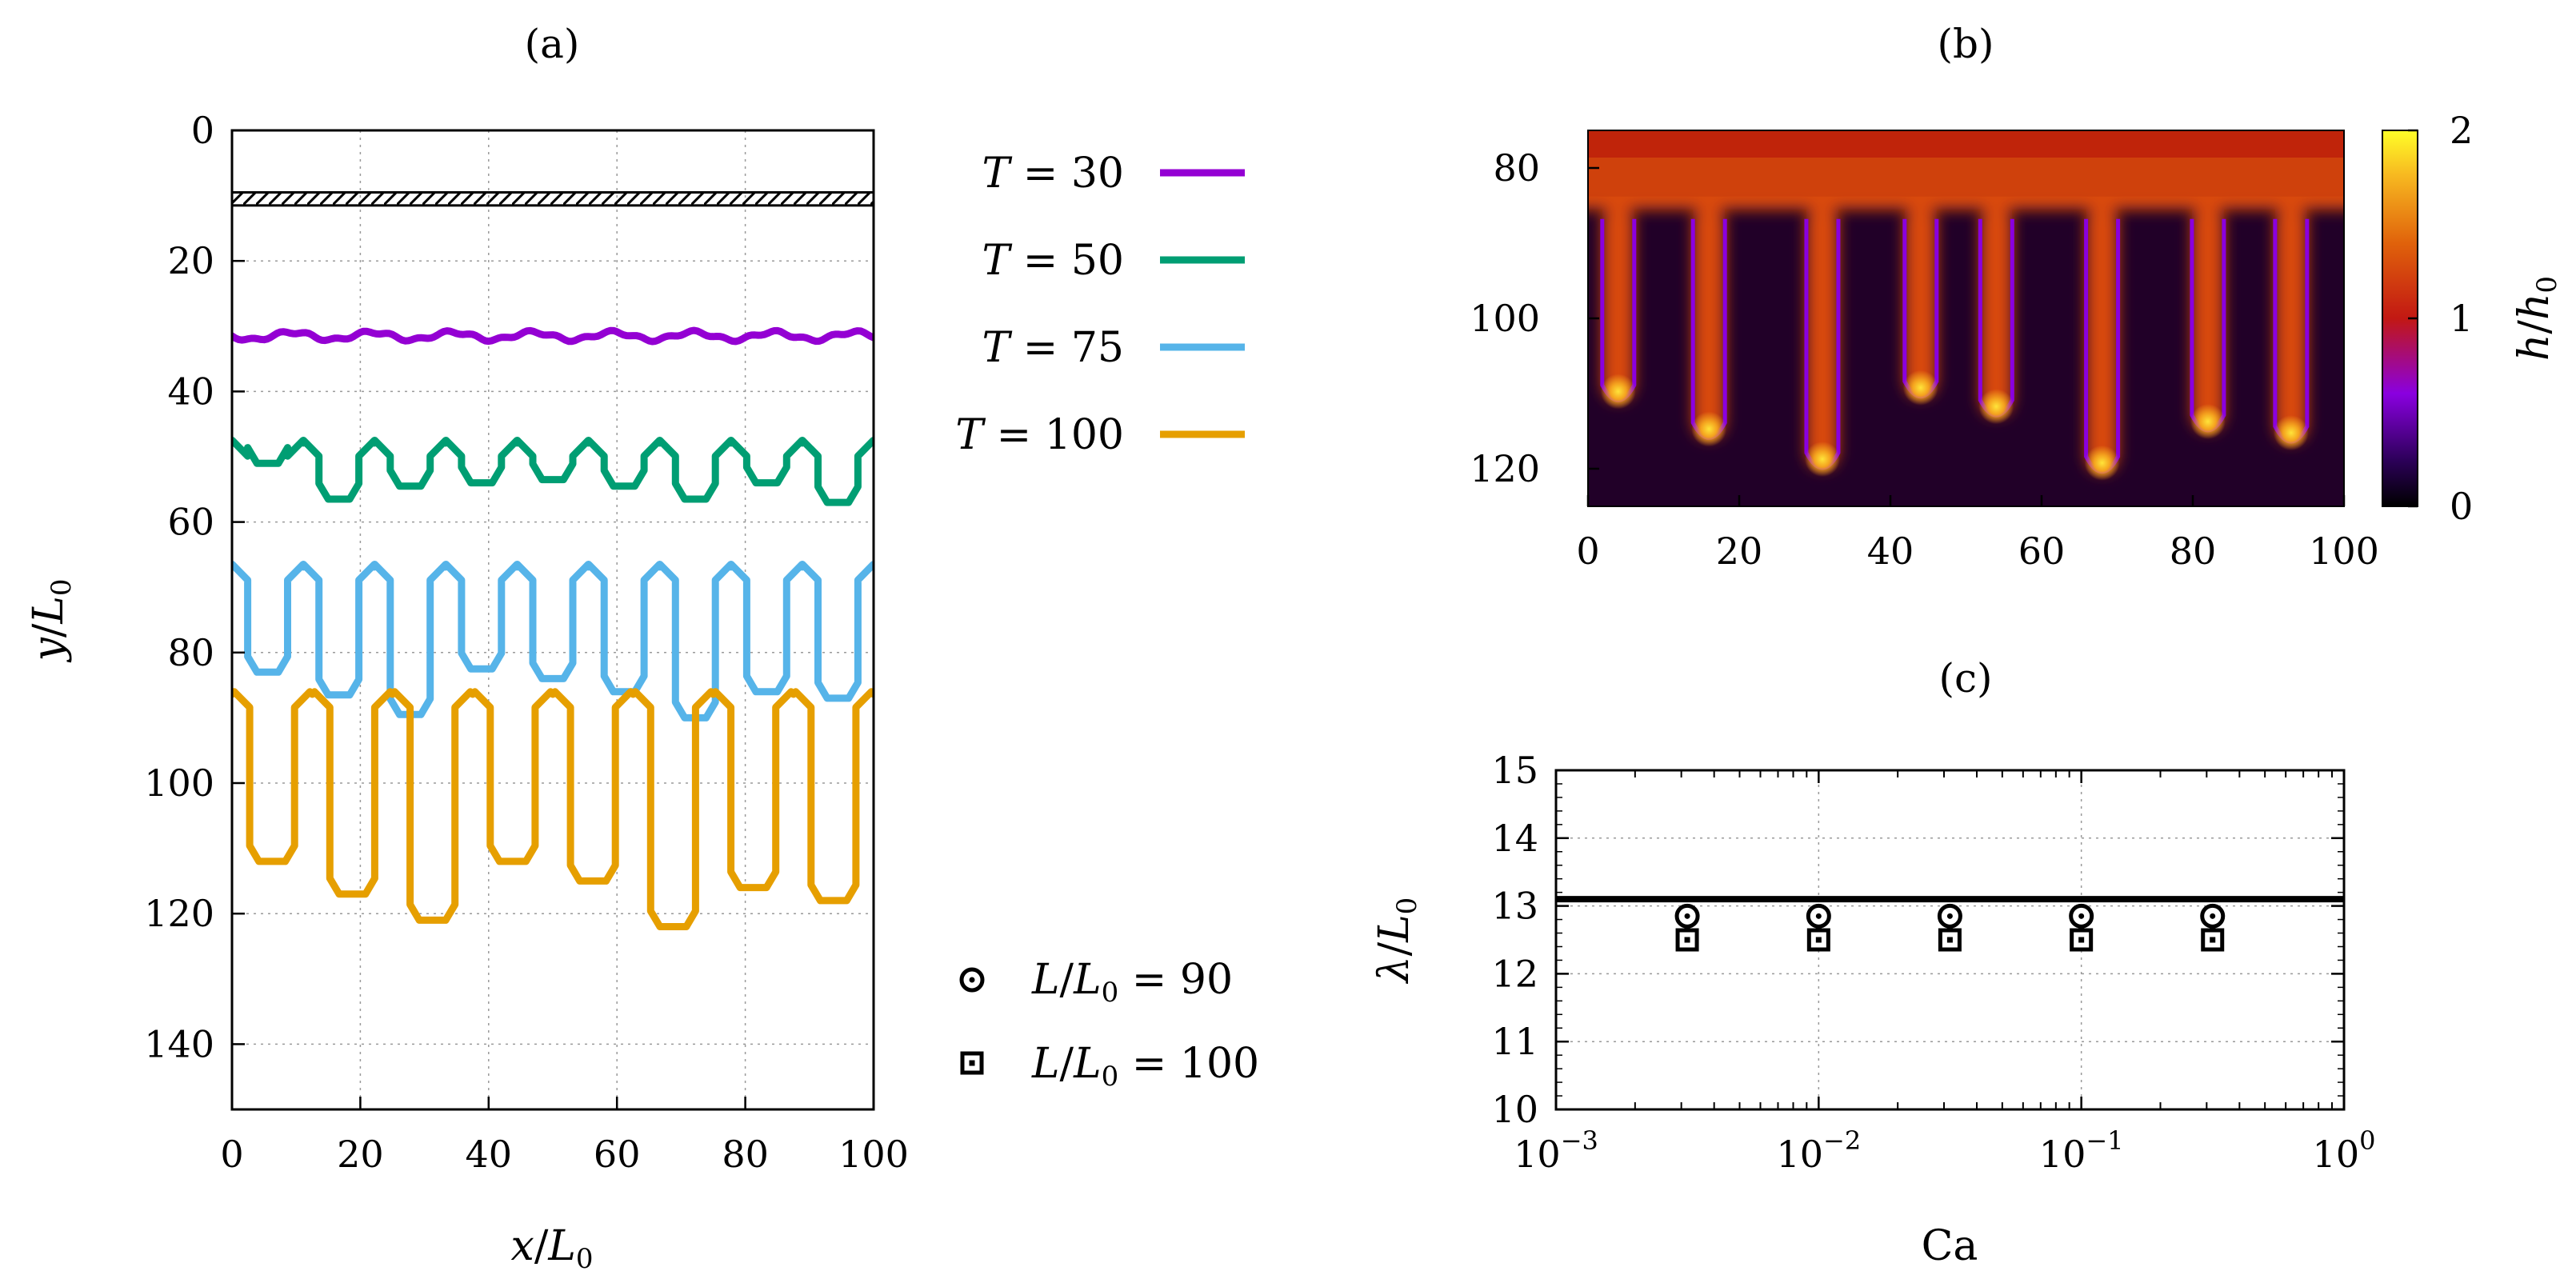 This screenshot has height=1287, width=2576. I want to click on legend-entry-t100: T = 100, so click(1100, 435).